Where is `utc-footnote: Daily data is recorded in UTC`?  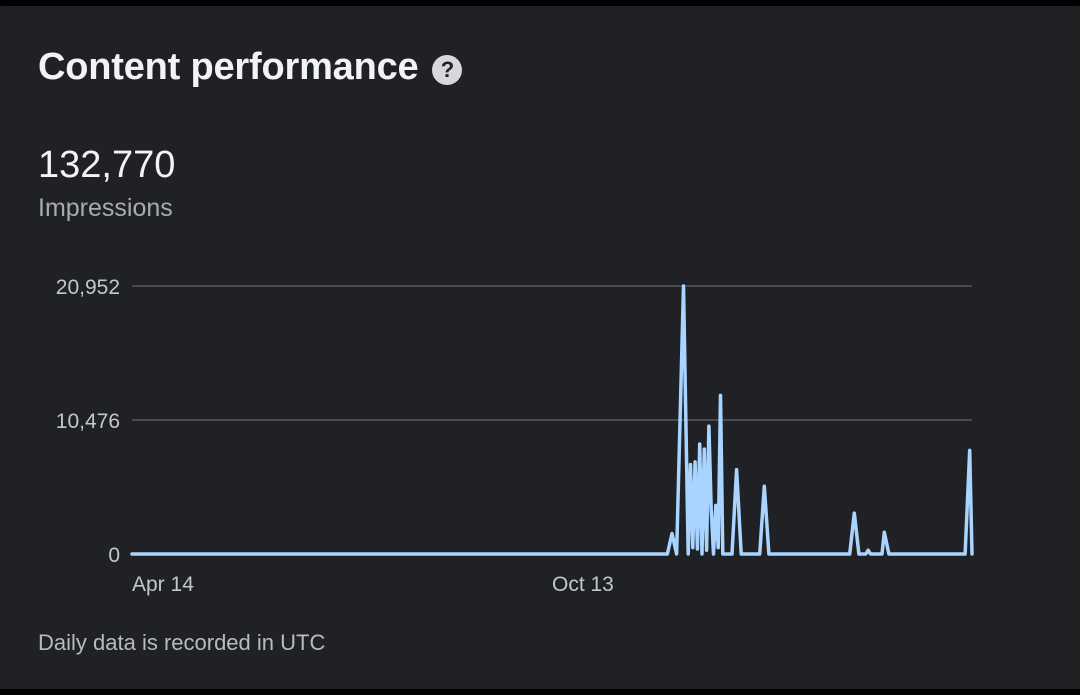 utc-footnote: Daily data is recorded in UTC is located at coordinates (182, 642).